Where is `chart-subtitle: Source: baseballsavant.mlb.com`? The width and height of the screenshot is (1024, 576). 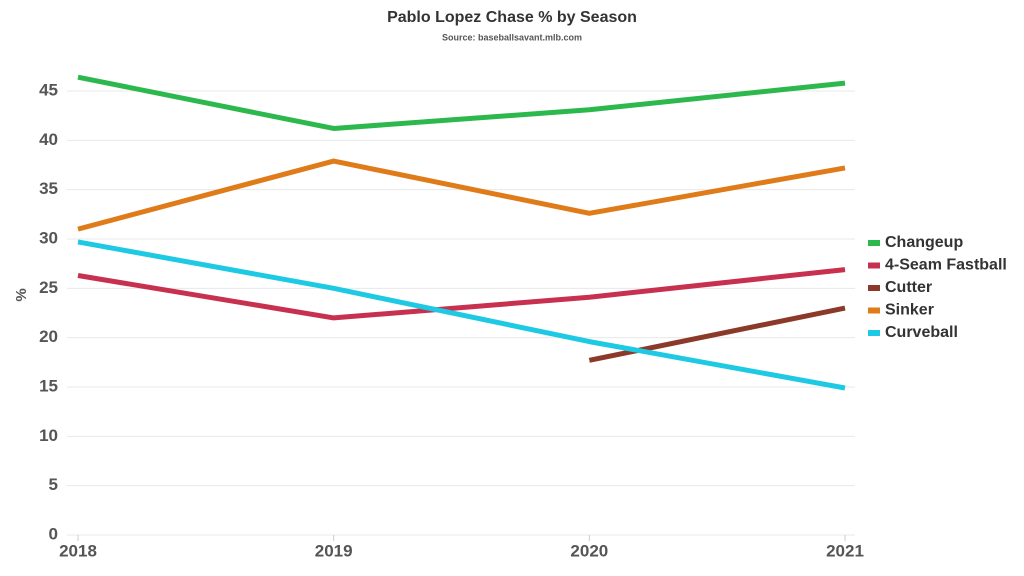 chart-subtitle: Source: baseballsavant.mlb.com is located at coordinates (512, 37).